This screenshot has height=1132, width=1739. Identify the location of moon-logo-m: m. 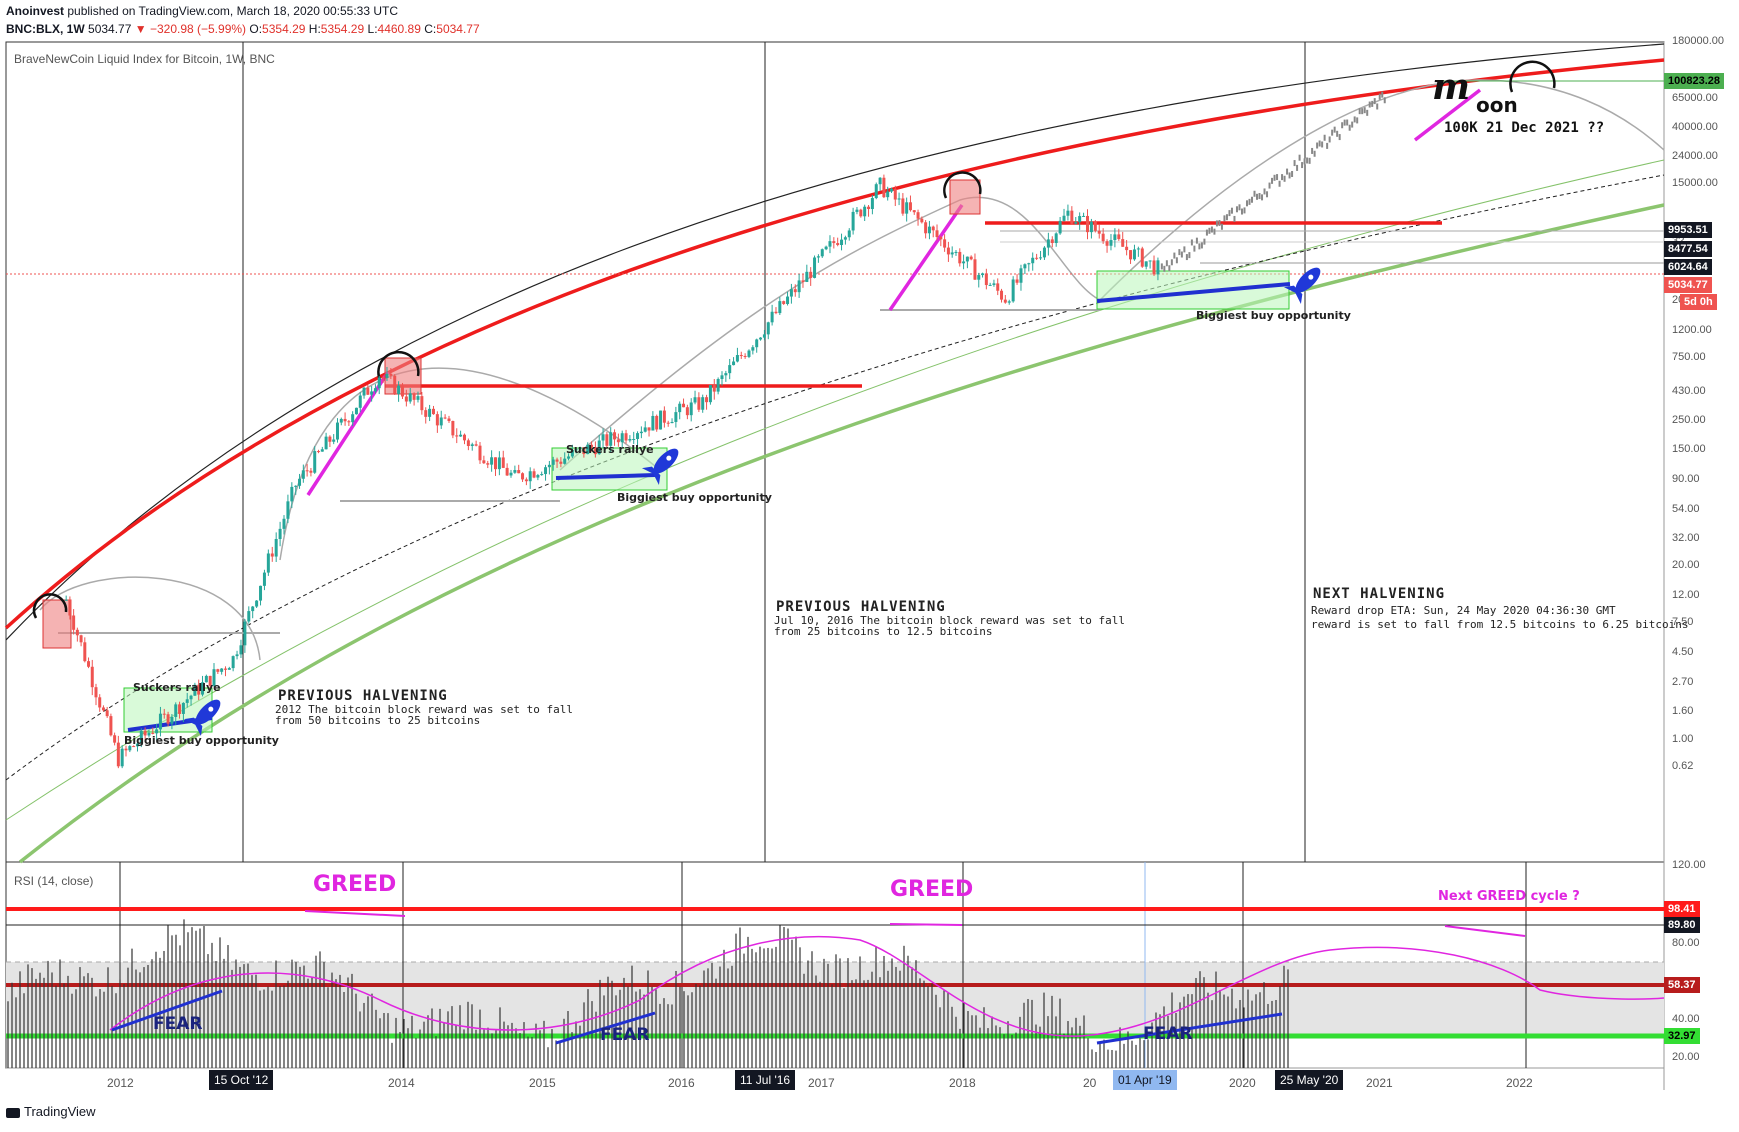
(1451, 87).